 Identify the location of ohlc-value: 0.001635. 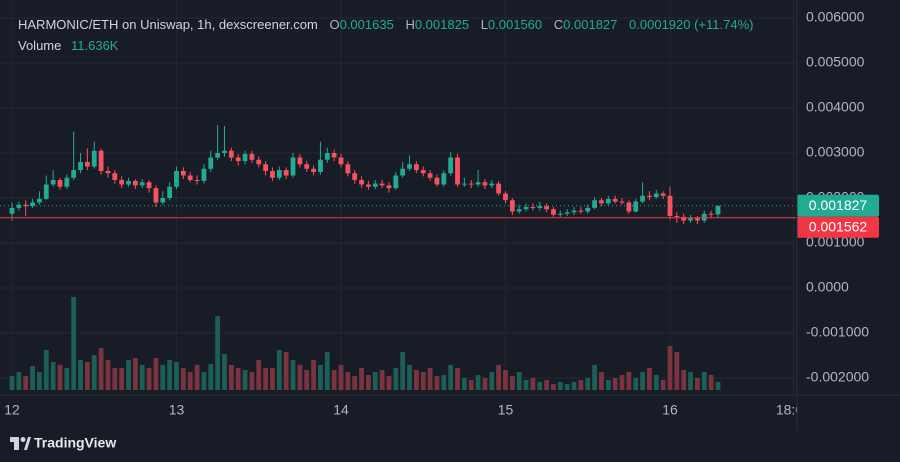
(366, 24).